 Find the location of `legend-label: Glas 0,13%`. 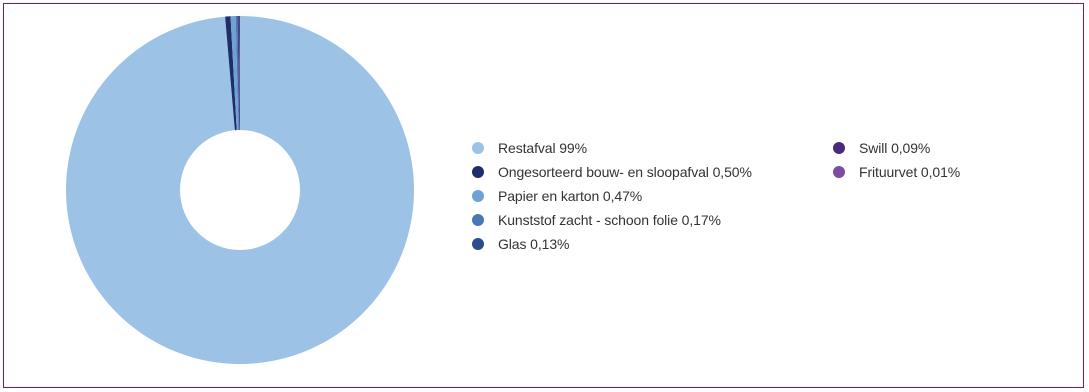

legend-label: Glas 0,13% is located at coordinates (534, 244).